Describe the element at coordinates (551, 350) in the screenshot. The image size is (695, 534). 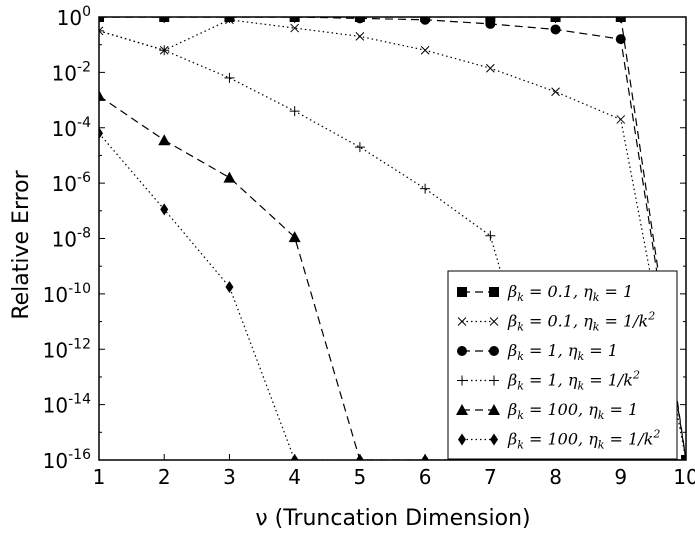
I see `legend-label-part: = 1, η` at that location.